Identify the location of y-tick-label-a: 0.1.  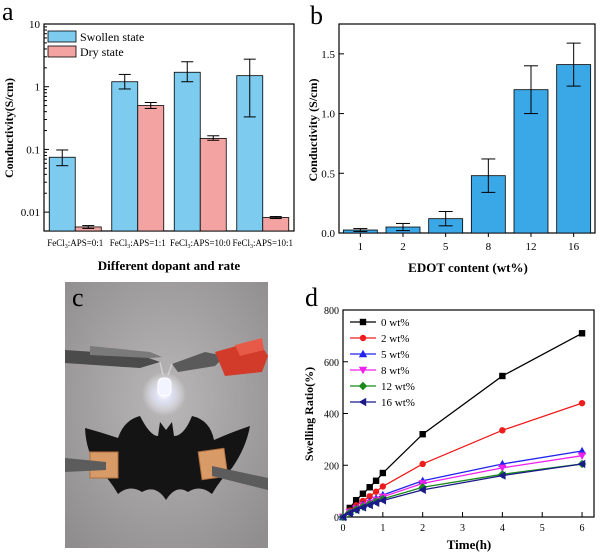
(33, 150).